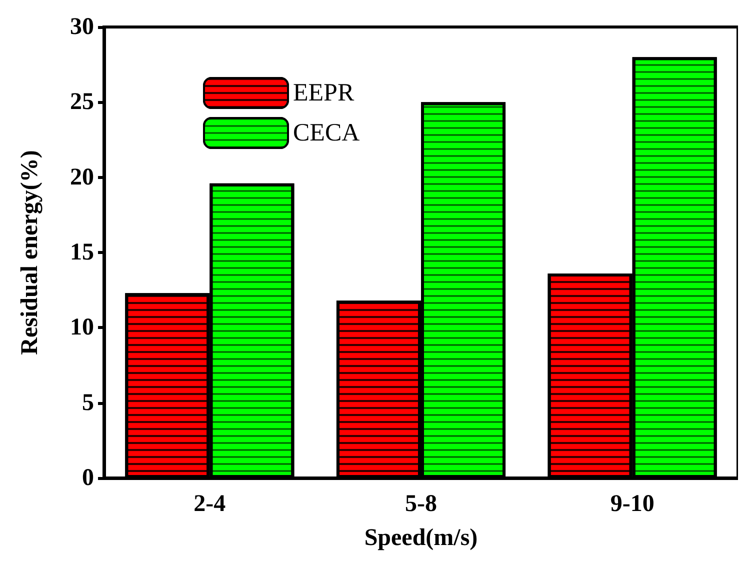 The width and height of the screenshot is (746, 567). I want to click on x-tick-label: 2-4, so click(210, 504).